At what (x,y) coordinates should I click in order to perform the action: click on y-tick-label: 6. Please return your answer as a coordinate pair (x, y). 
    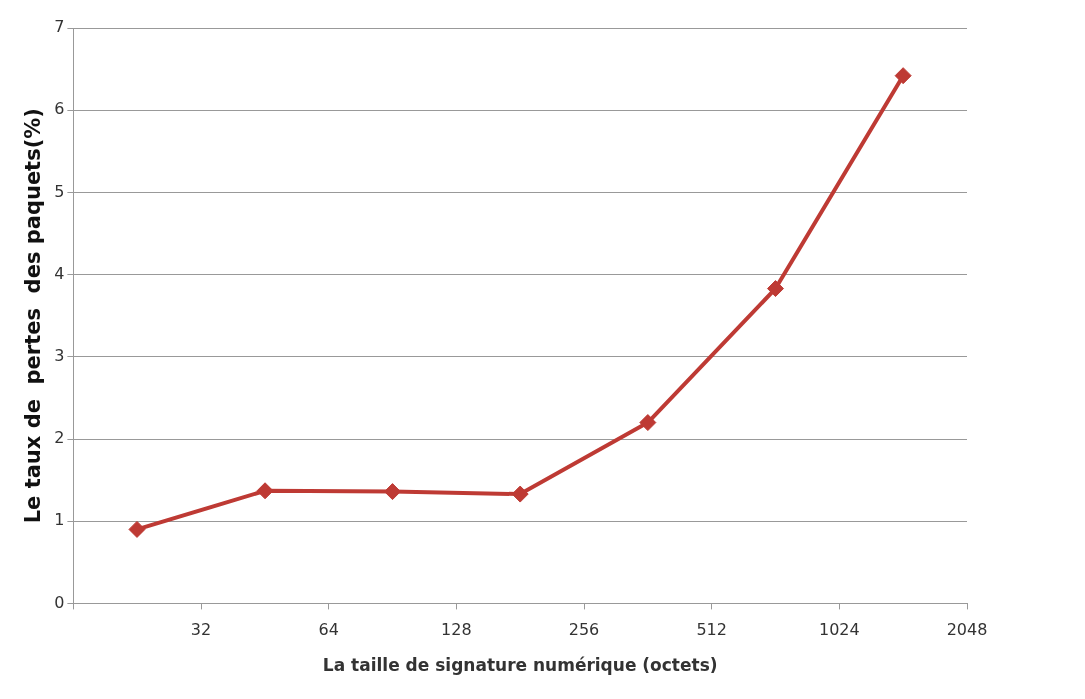
    Looking at the image, I should click on (59, 109).